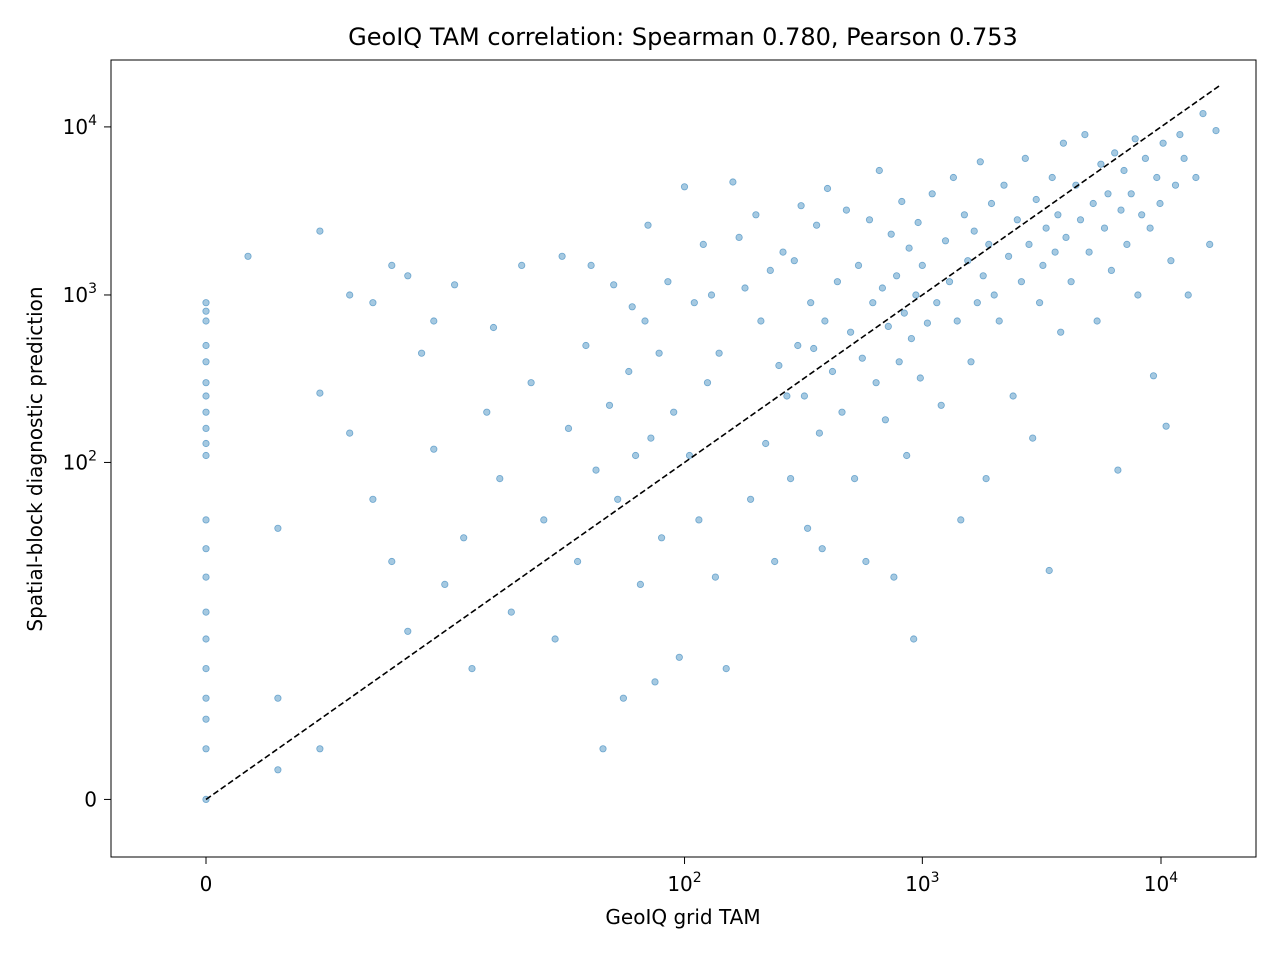 This screenshot has width=1280, height=960. What do you see at coordinates (1161, 883) in the screenshot?
I see `x-tick-label: 104` at bounding box center [1161, 883].